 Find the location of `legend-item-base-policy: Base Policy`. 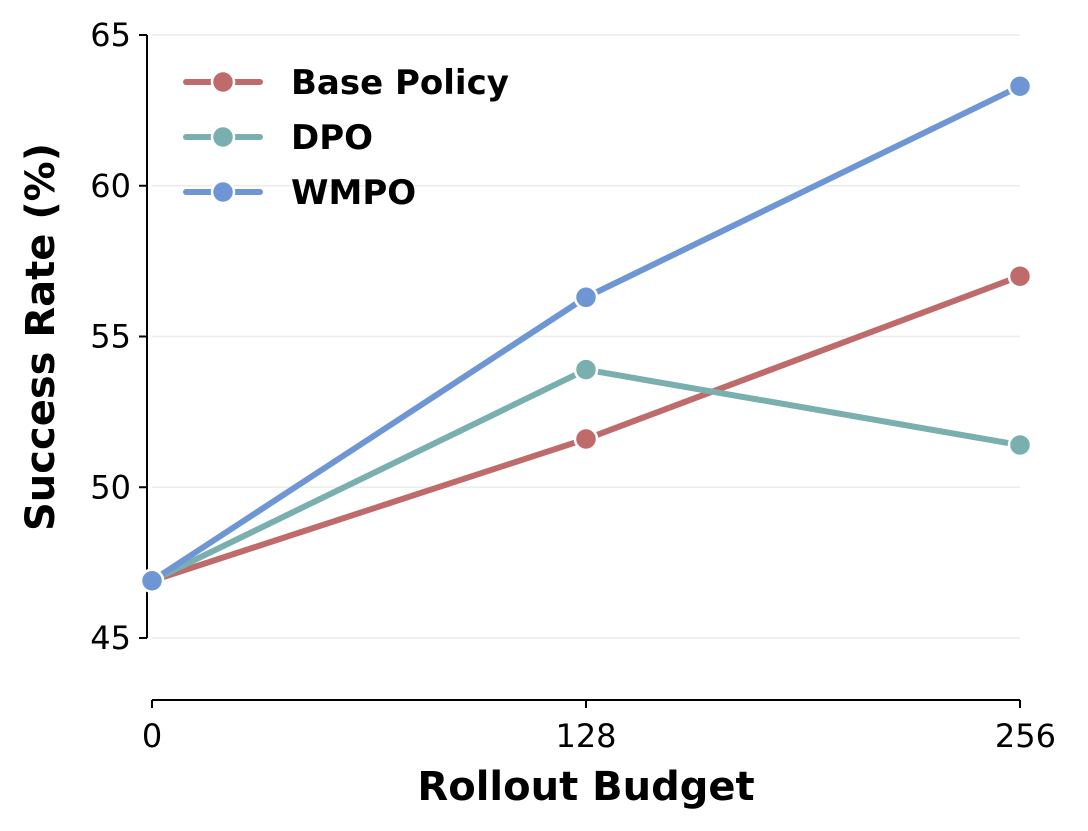

legend-item-base-policy: Base Policy is located at coordinates (346, 83).